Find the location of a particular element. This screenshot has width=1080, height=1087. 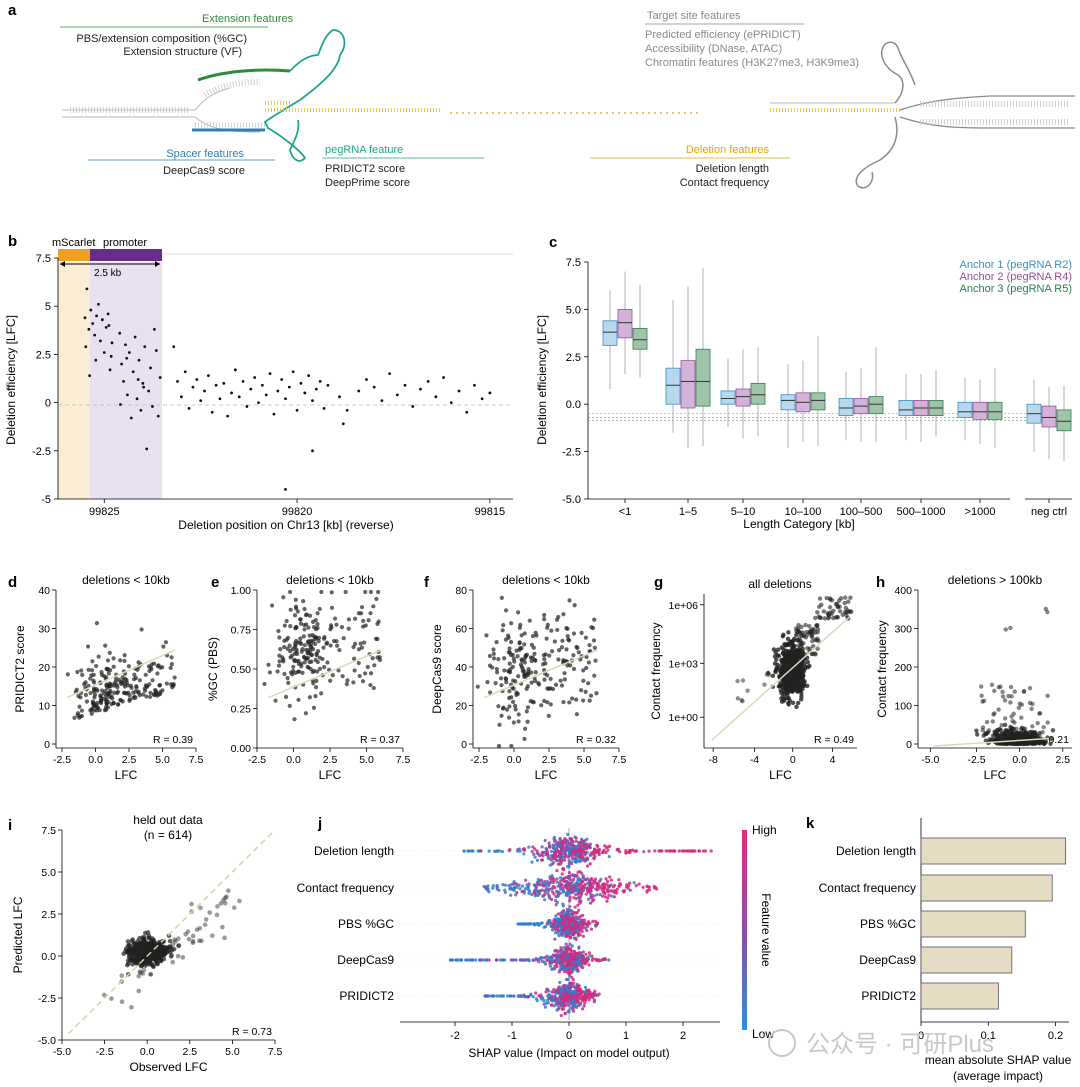

panel-letter-b: b is located at coordinates (12, 241).